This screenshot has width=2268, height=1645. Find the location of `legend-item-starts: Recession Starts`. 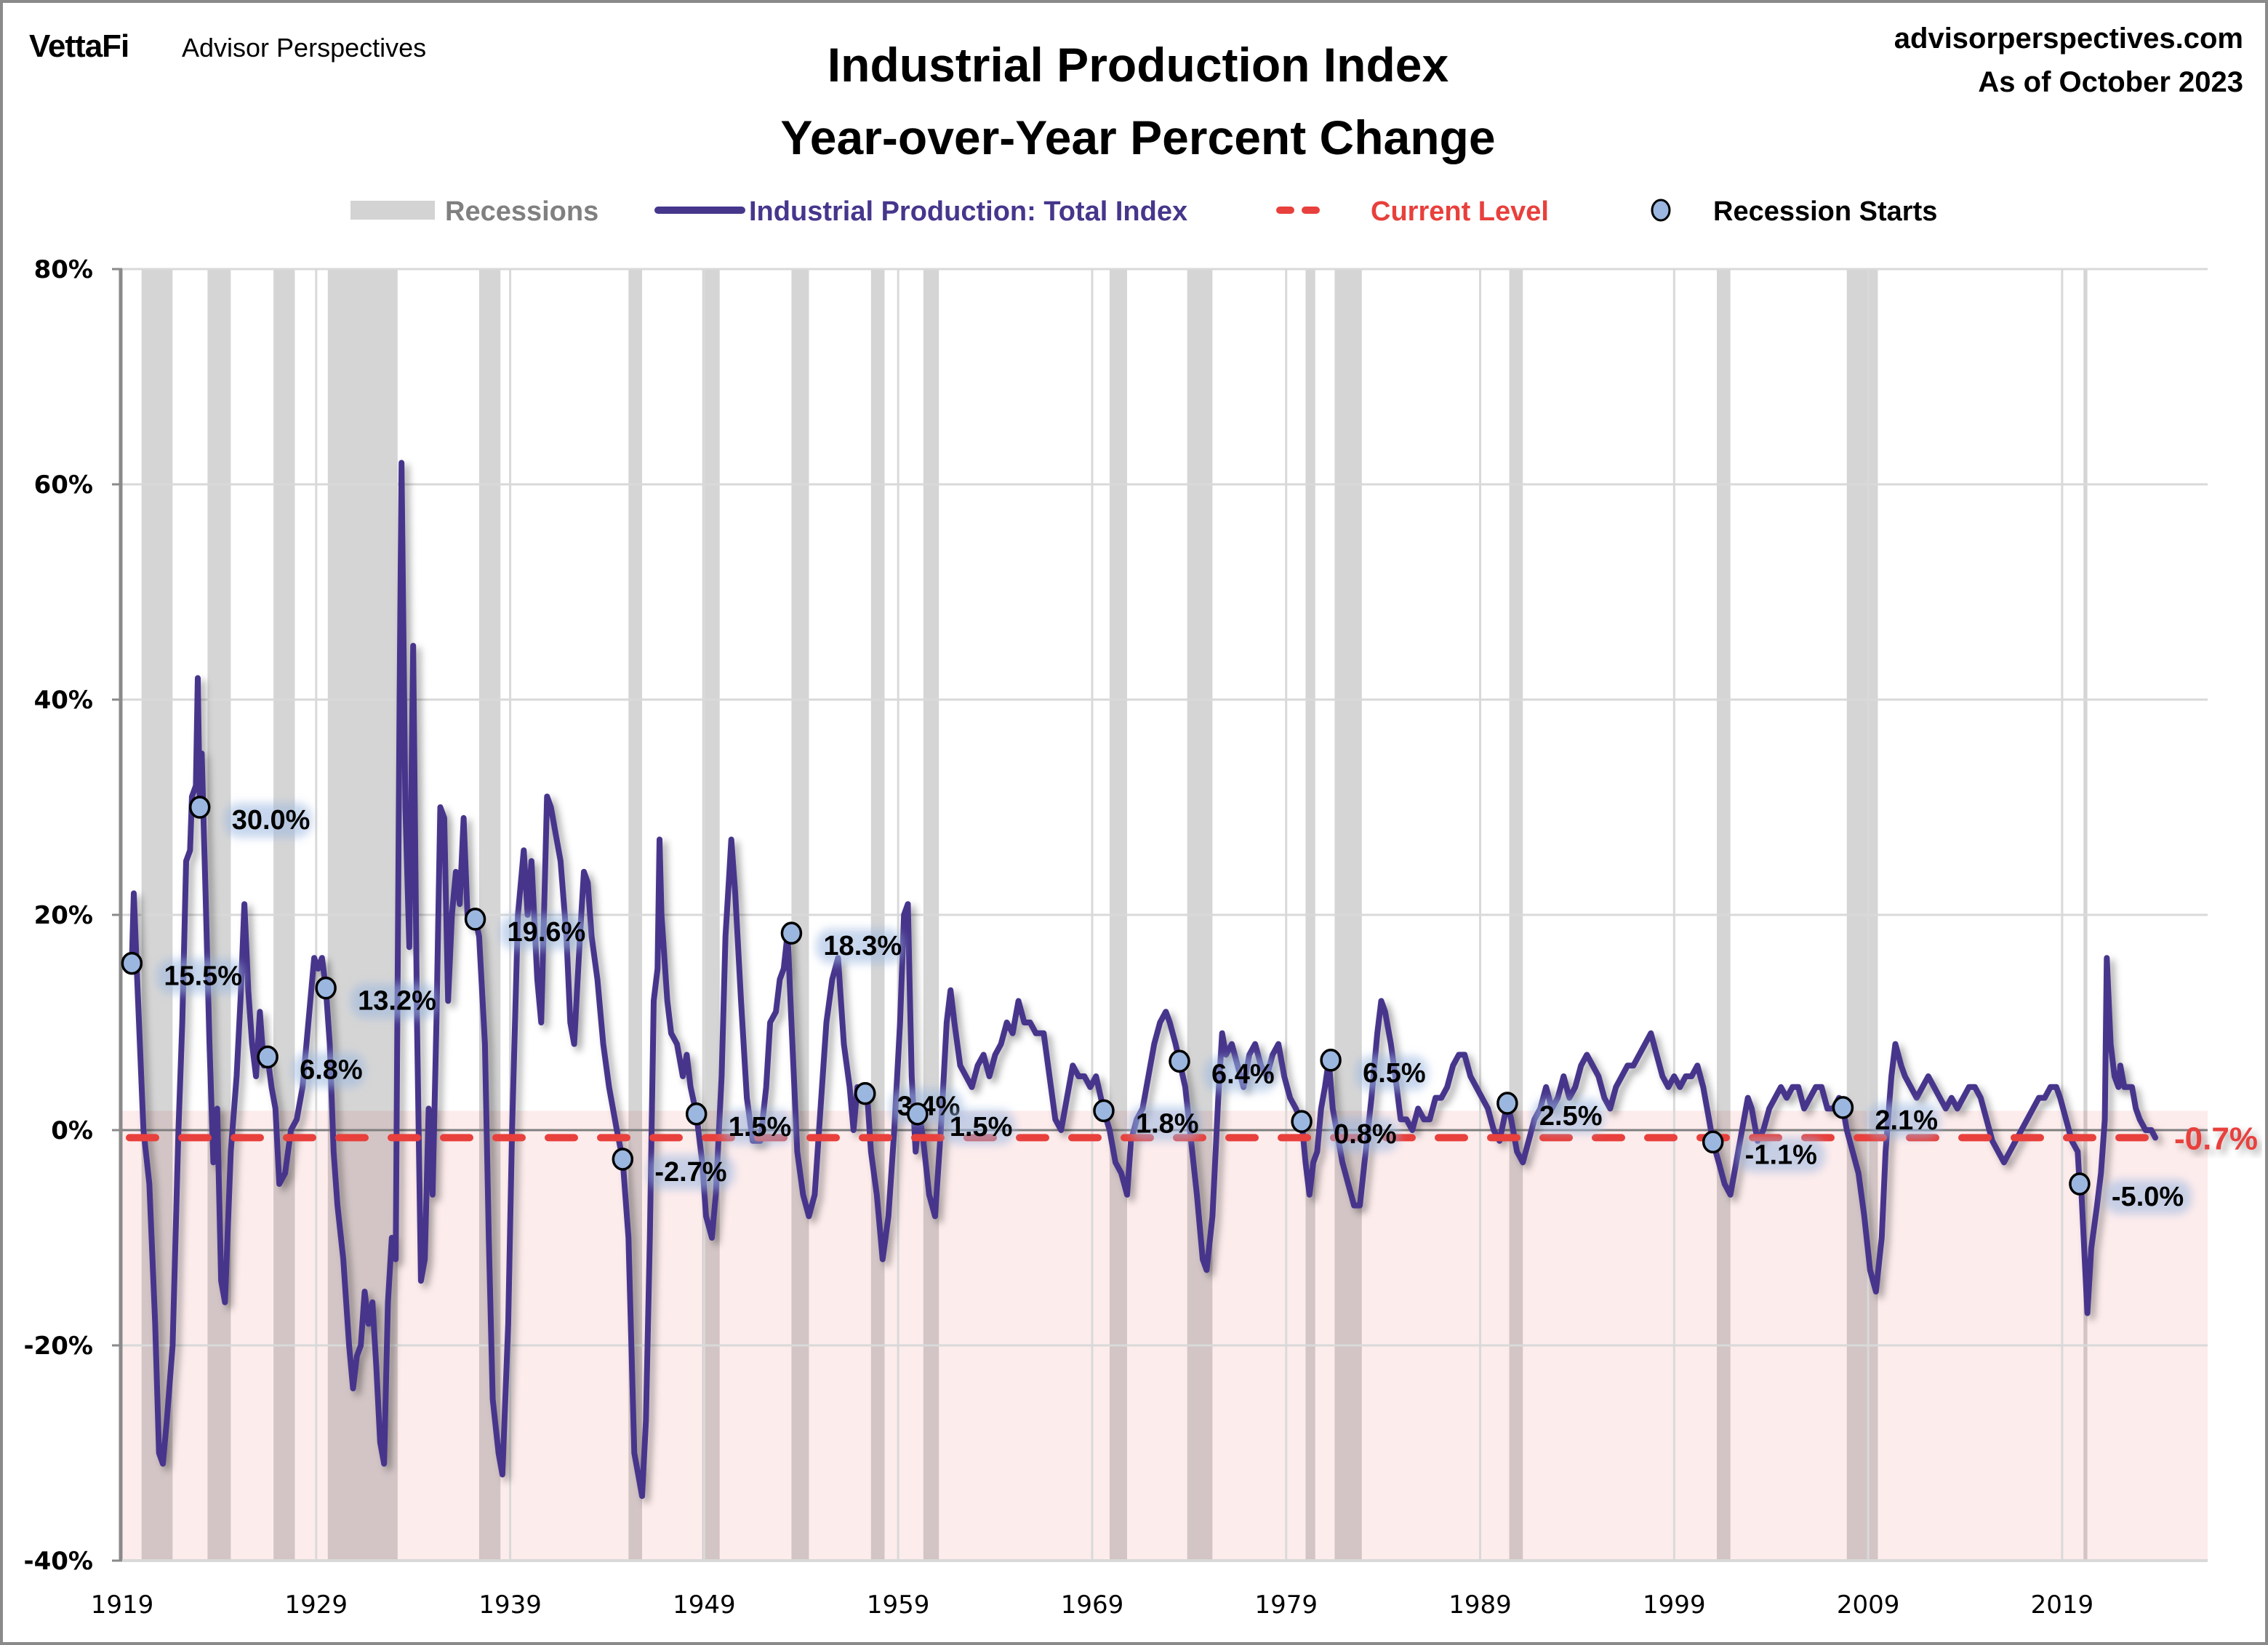

legend-item-starts: Recession Starts is located at coordinates (1794, 211).